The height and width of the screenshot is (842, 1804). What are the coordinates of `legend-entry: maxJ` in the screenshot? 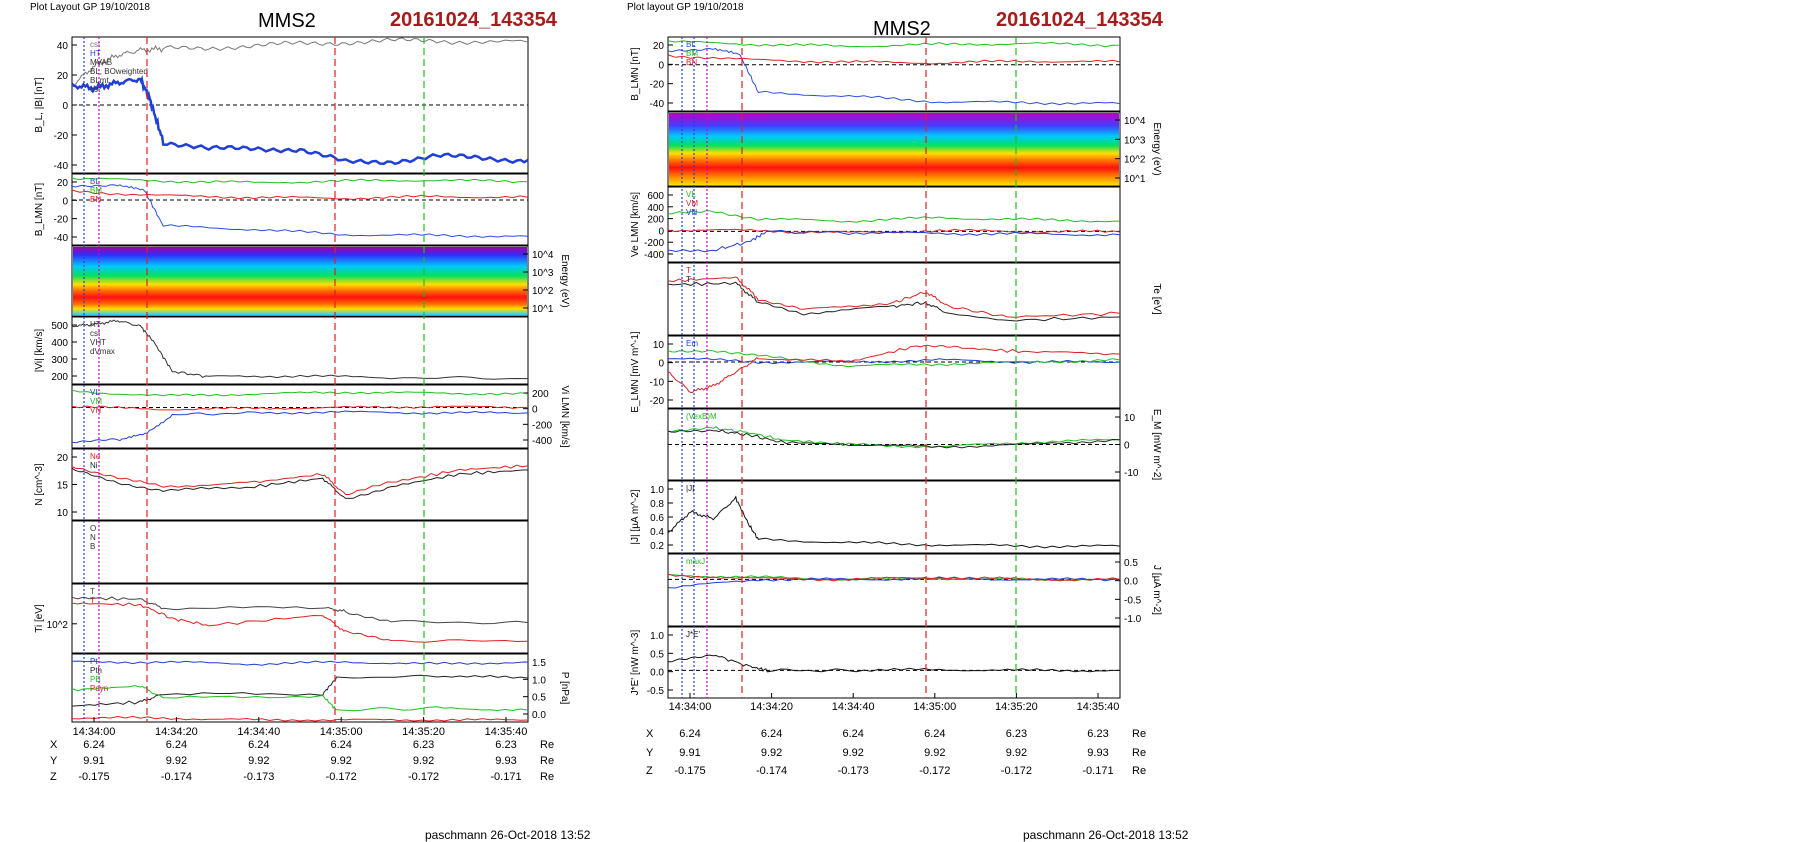 It's located at (695, 561).